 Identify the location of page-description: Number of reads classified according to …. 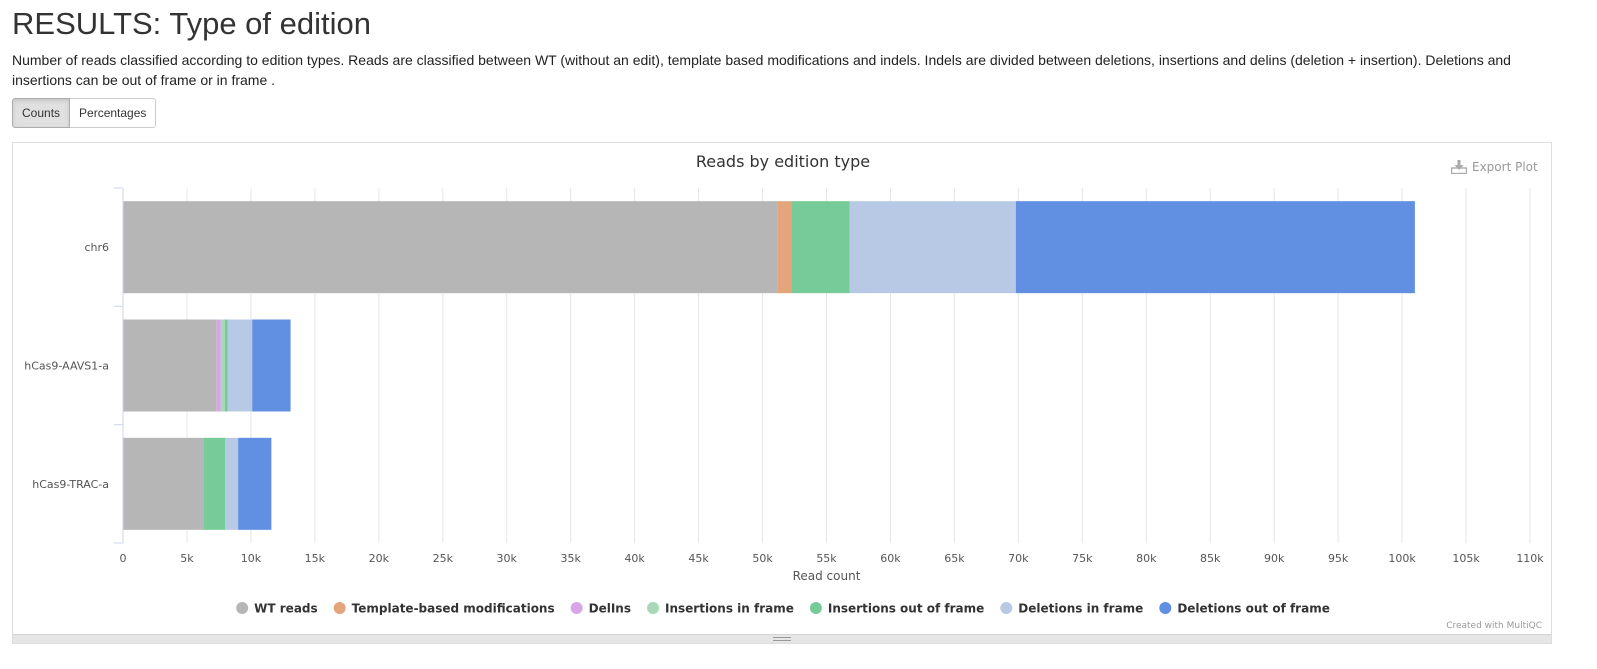
(761, 70).